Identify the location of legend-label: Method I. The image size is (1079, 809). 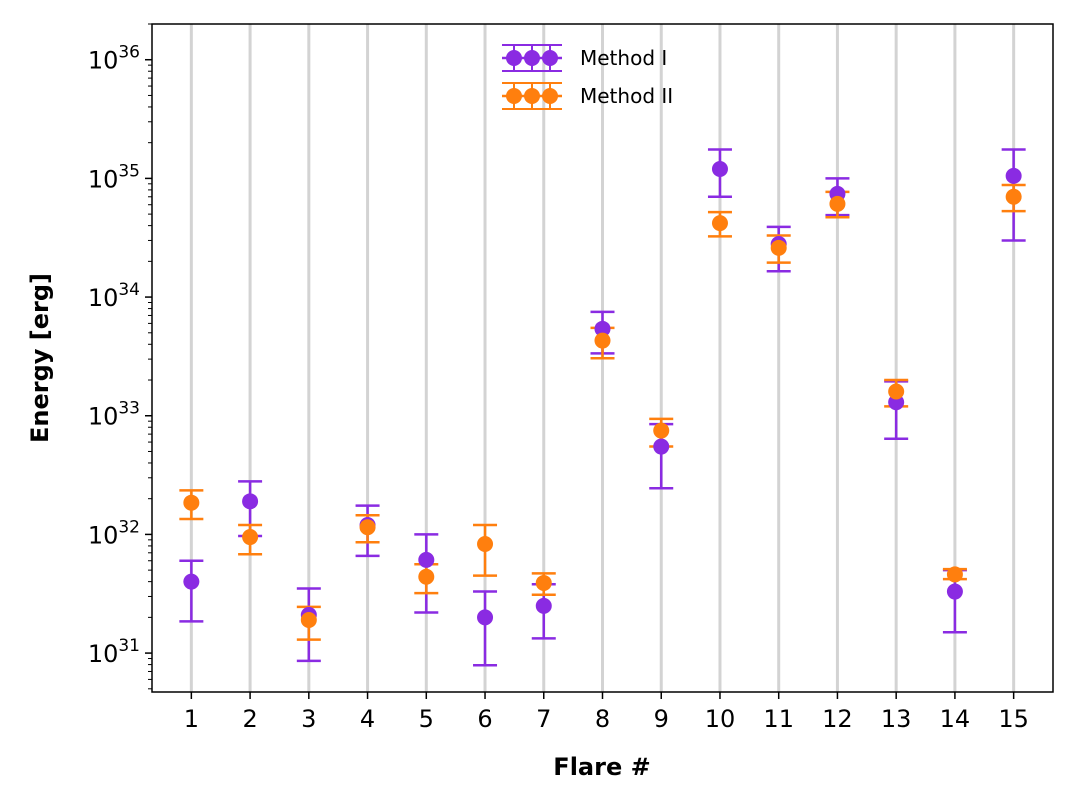
(623, 58).